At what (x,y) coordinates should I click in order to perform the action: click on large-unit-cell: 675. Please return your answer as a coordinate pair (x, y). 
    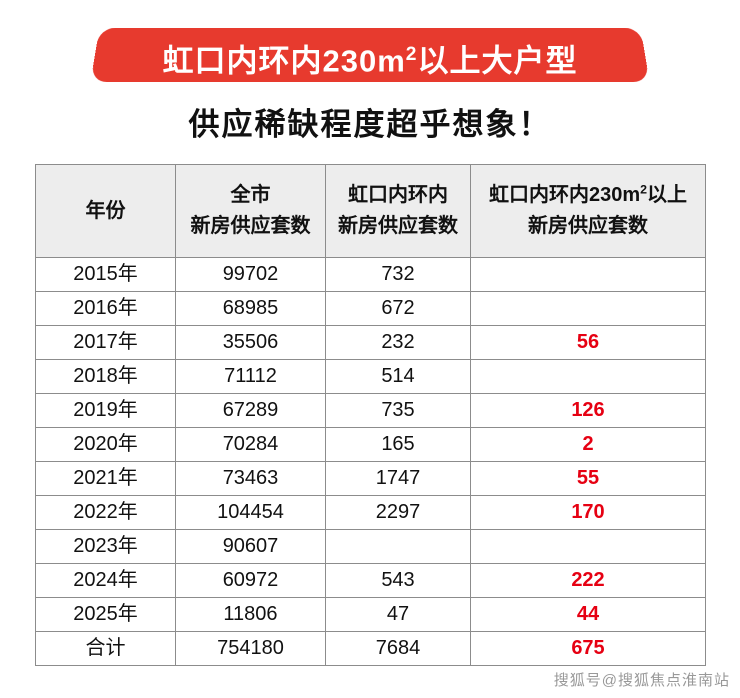
    Looking at the image, I should click on (588, 648).